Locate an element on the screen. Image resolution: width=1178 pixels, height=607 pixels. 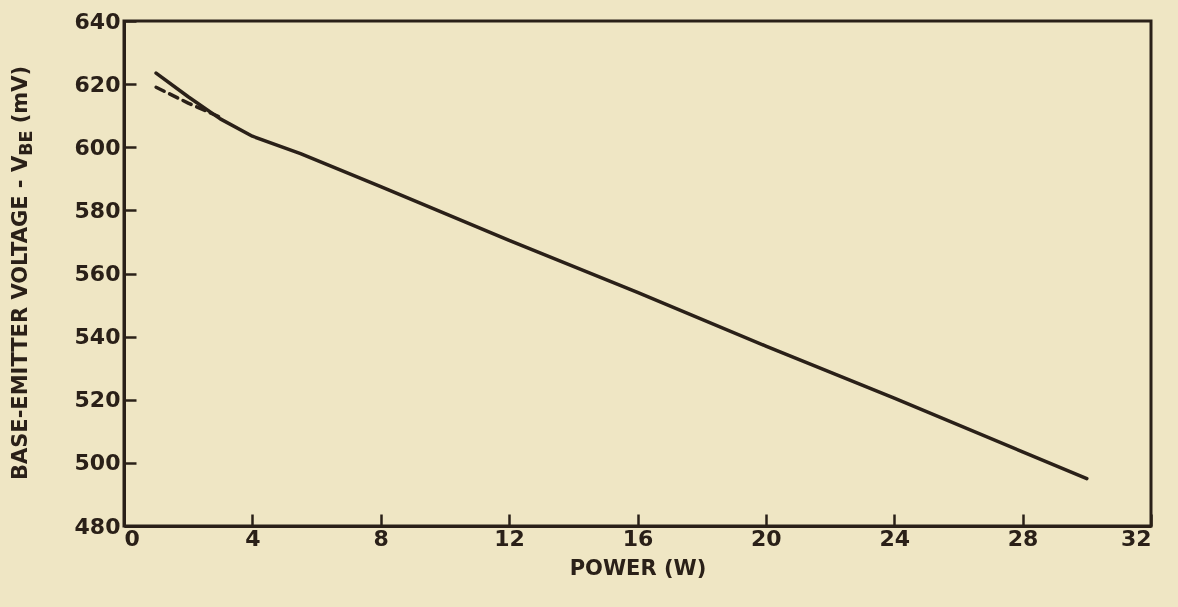
y-tick-label: 500 is located at coordinates (97, 463).